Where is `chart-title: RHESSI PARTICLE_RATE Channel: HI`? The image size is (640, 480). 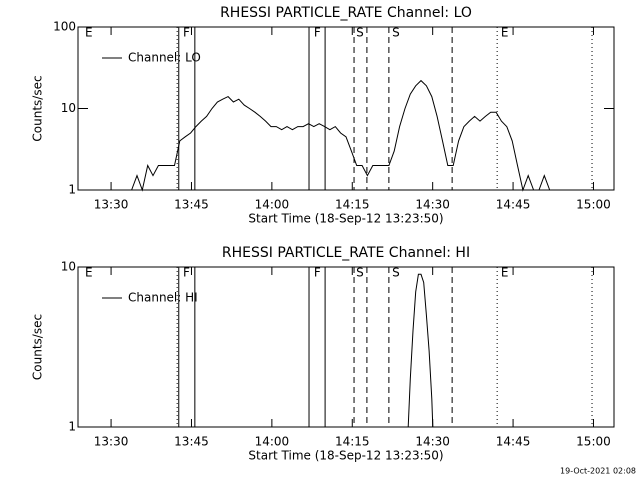 chart-title: RHESSI PARTICLE_RATE Channel: HI is located at coordinates (346, 253).